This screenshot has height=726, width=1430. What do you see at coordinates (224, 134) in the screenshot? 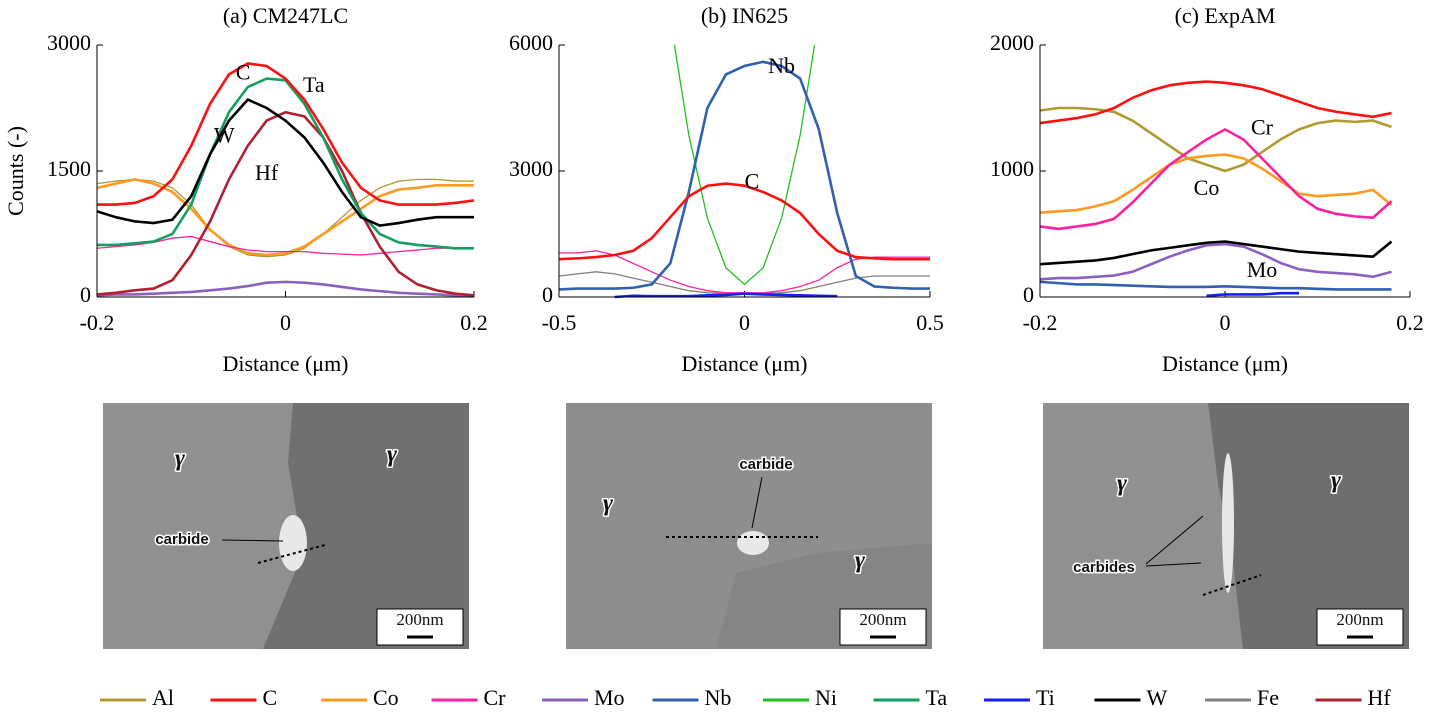
I see `line-annotation: W` at bounding box center [224, 134].